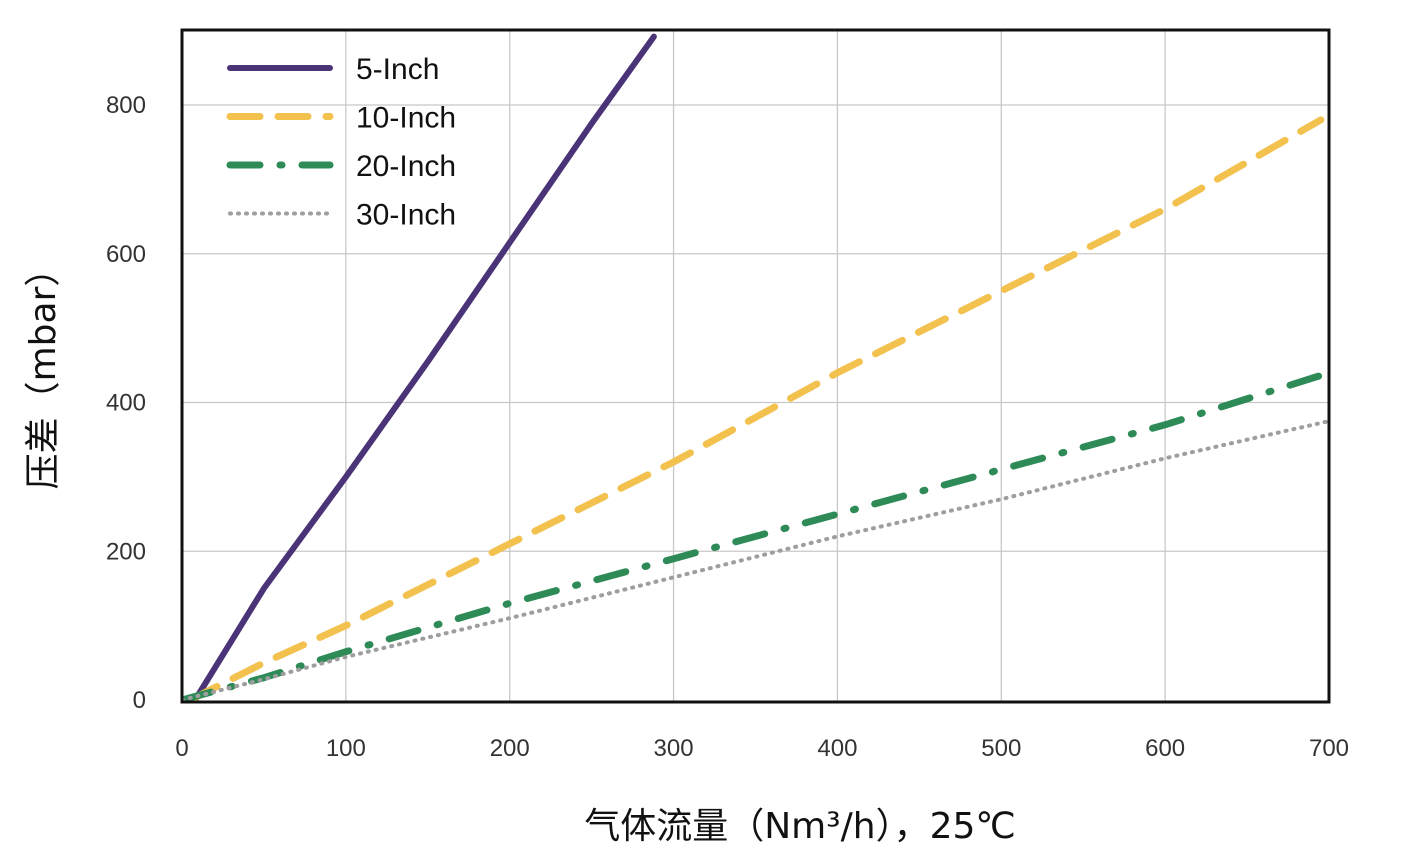  I want to click on y-axis-ticks: 0 200 400 600 800, so click(126, 403).